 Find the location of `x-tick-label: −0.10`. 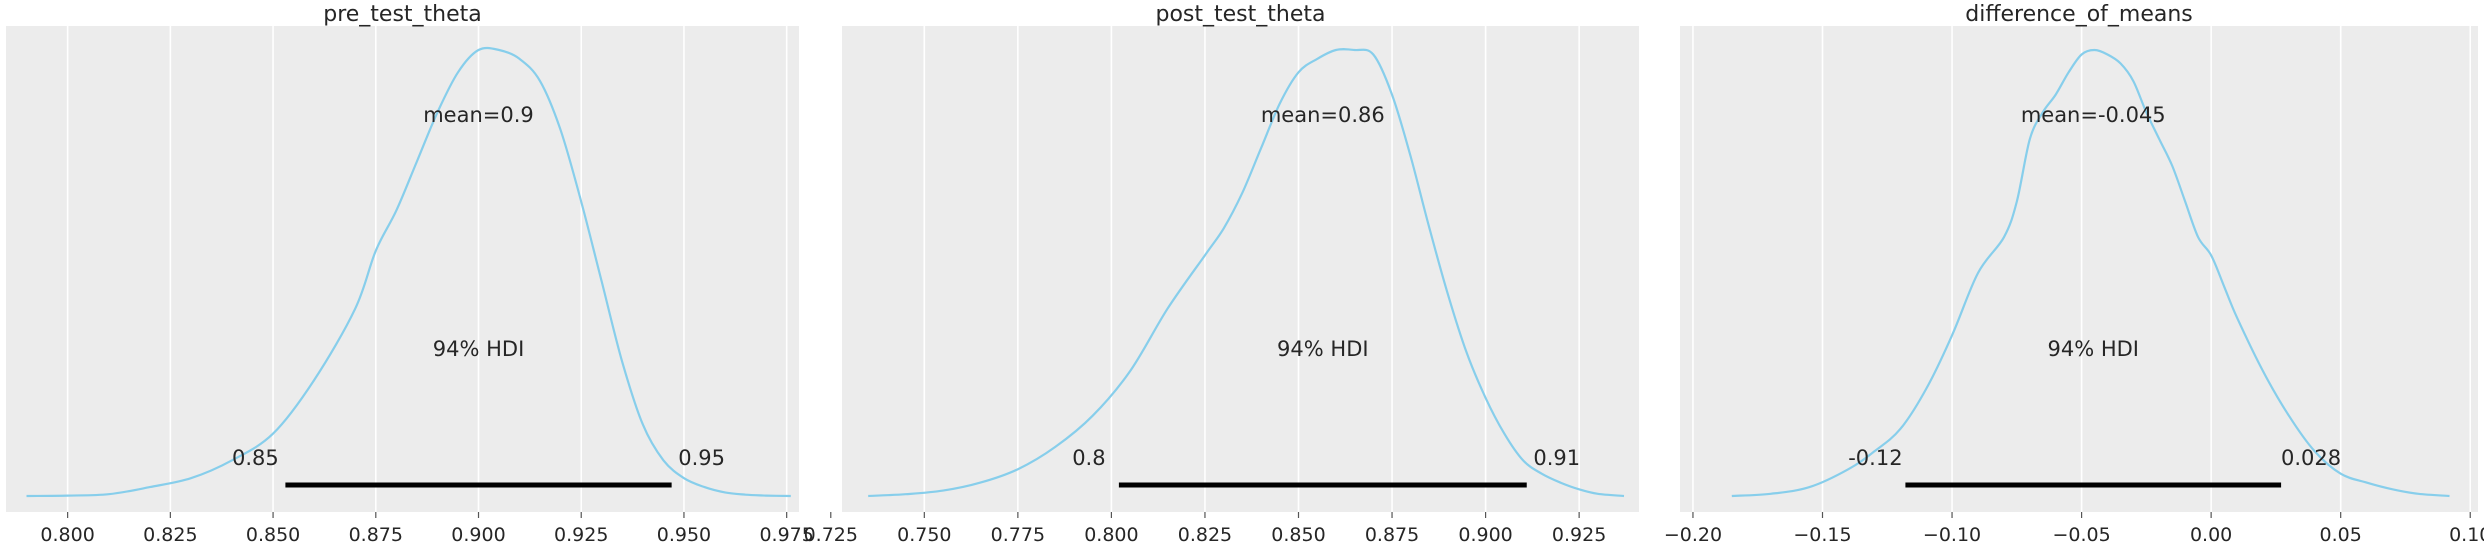

x-tick-label: −0.10 is located at coordinates (1952, 535).